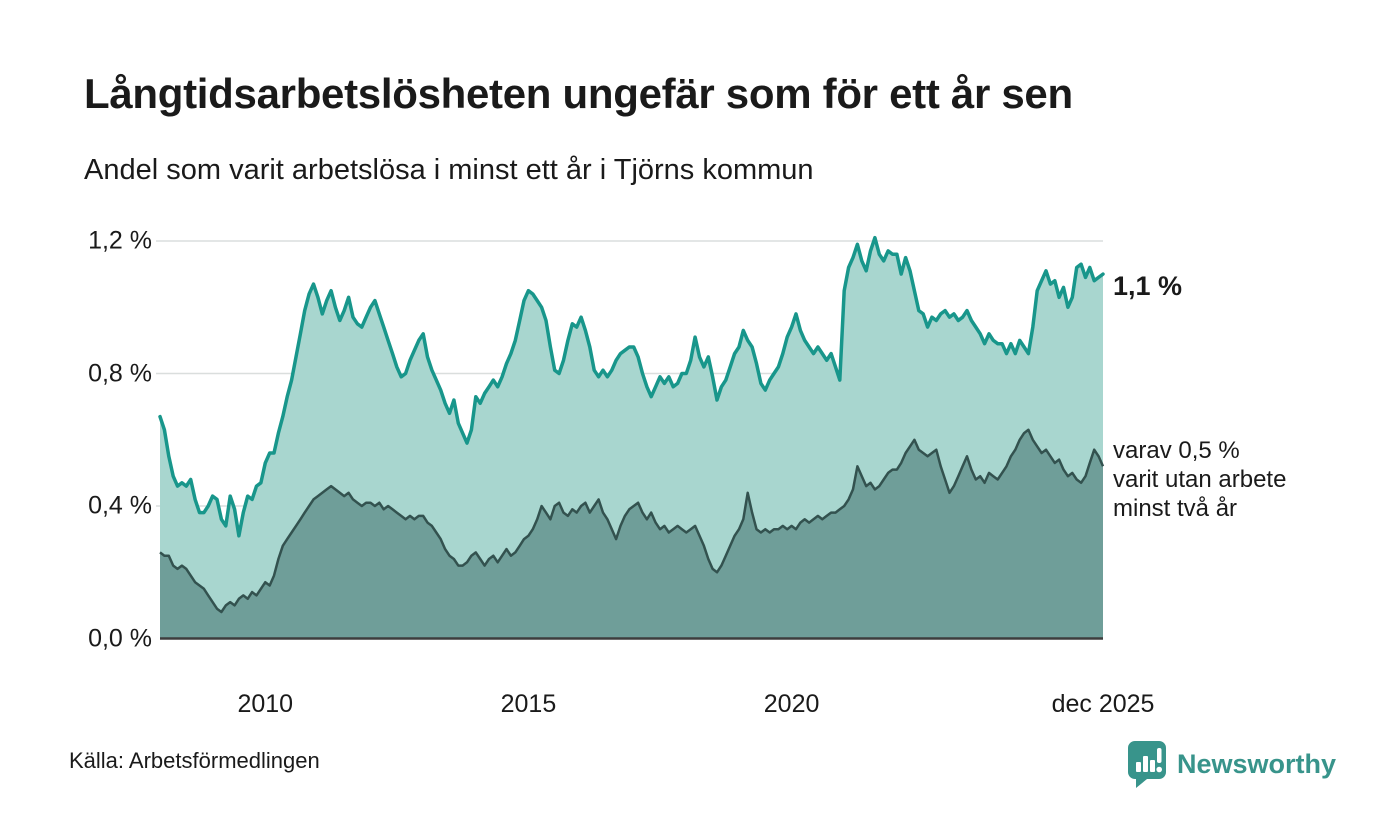 This screenshot has height=840, width=1400. What do you see at coordinates (120, 505) in the screenshot?
I see `y-tick-label: 0,4 %` at bounding box center [120, 505].